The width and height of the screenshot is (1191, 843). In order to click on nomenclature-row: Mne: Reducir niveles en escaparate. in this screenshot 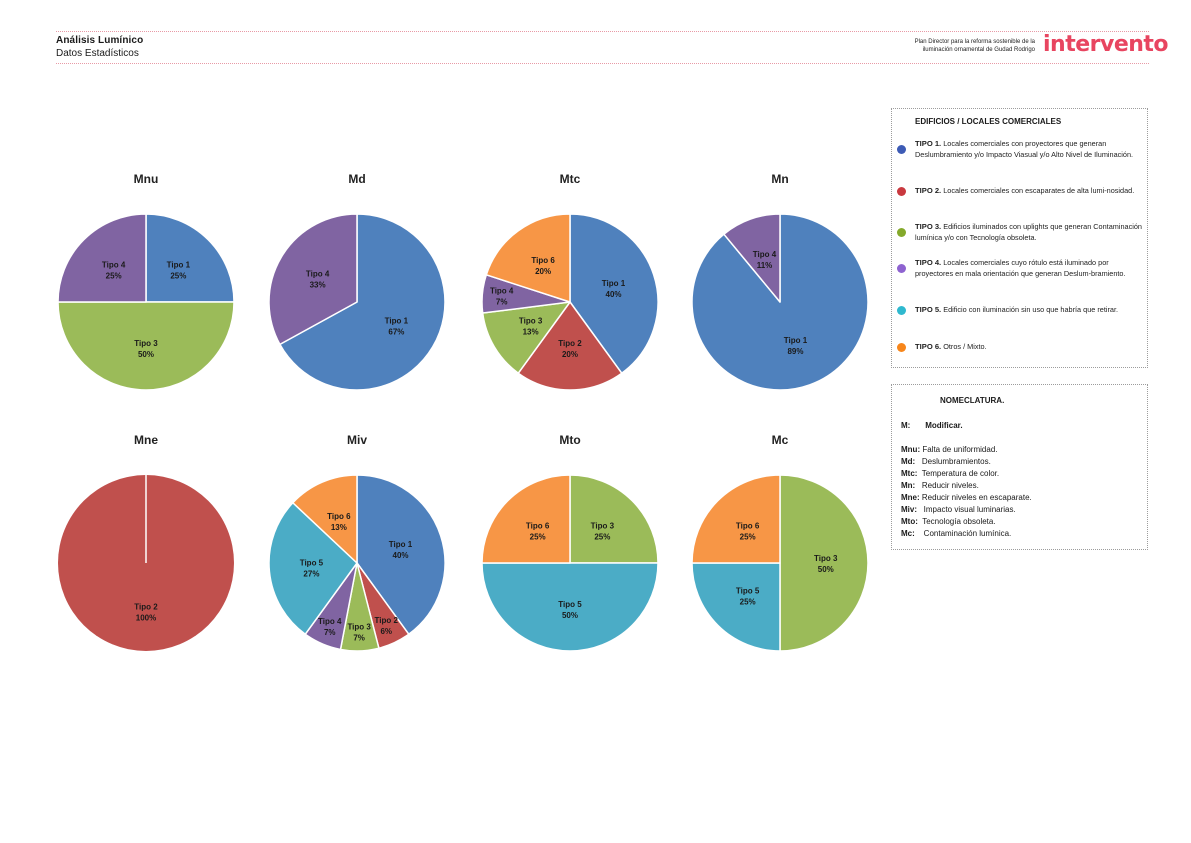, I will do `click(966, 498)`.